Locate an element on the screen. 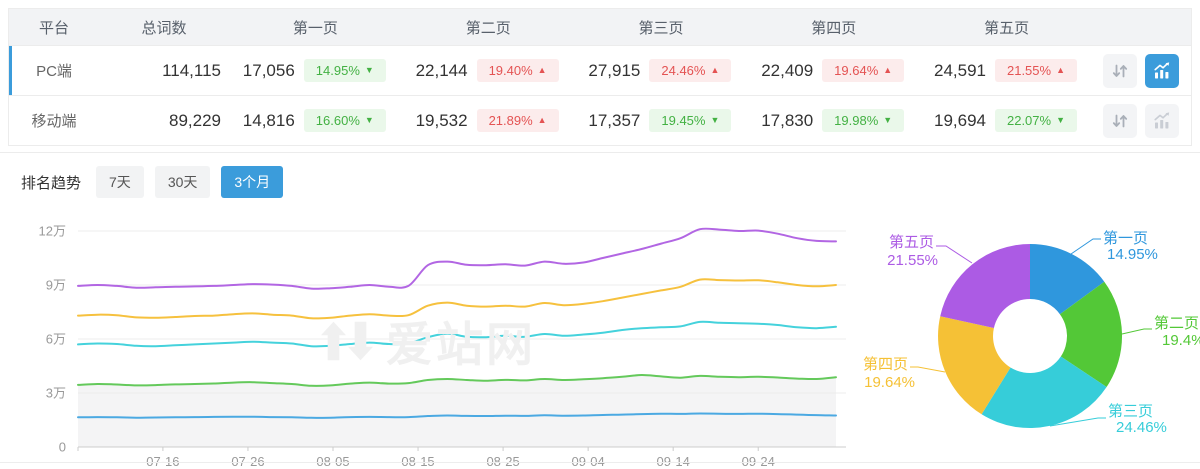 This screenshot has width=1200, height=469. trend-line-cyan is located at coordinates (457, 334).